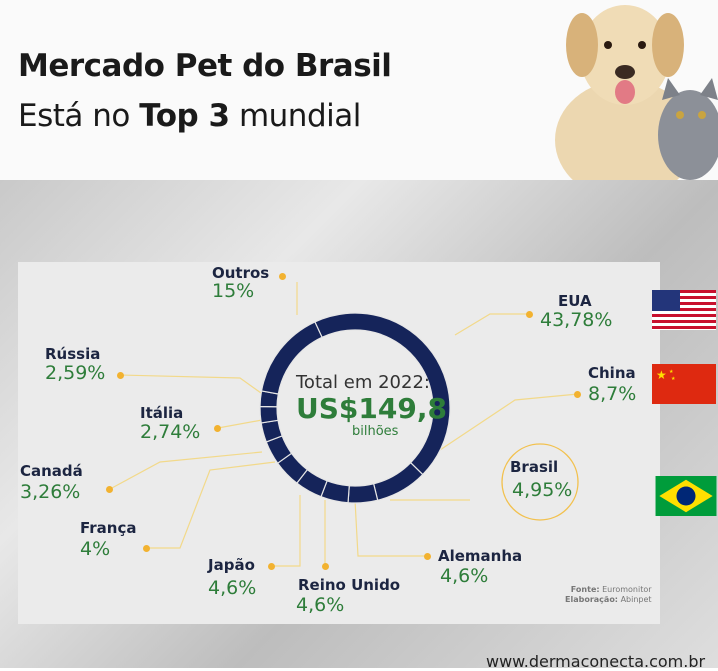 This screenshot has width=718, height=671. What do you see at coordinates (534, 467) in the screenshot?
I see `label-brasil: Brasil` at bounding box center [534, 467].